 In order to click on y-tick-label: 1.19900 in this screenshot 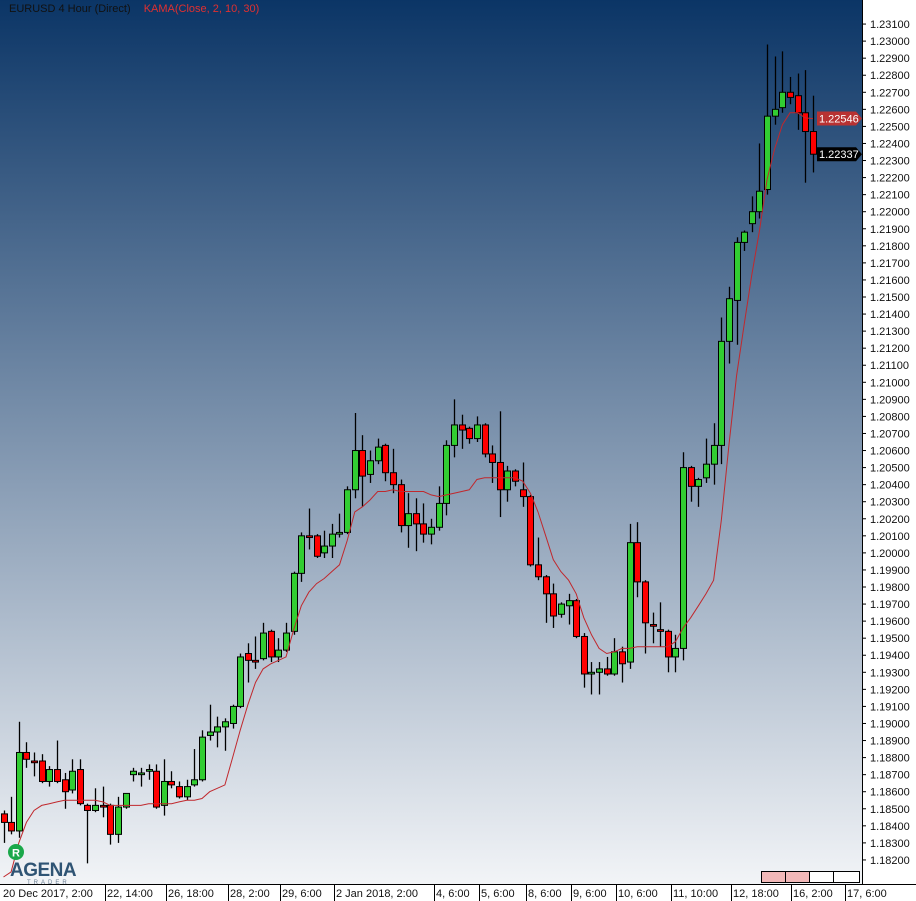, I will do `click(890, 571)`.